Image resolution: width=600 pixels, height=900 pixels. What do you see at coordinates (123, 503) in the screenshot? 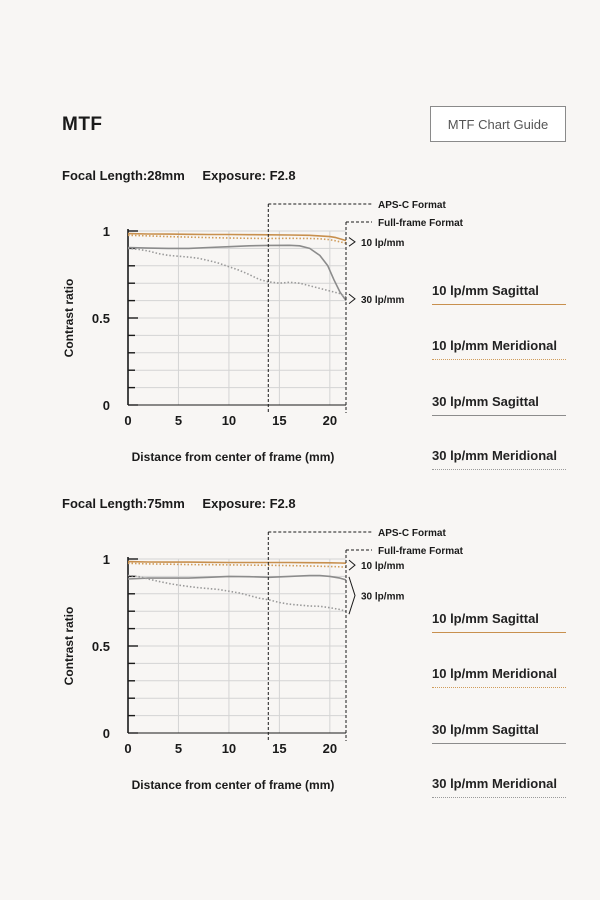
I see `focal-length-label: Focal Length:75mm` at bounding box center [123, 503].